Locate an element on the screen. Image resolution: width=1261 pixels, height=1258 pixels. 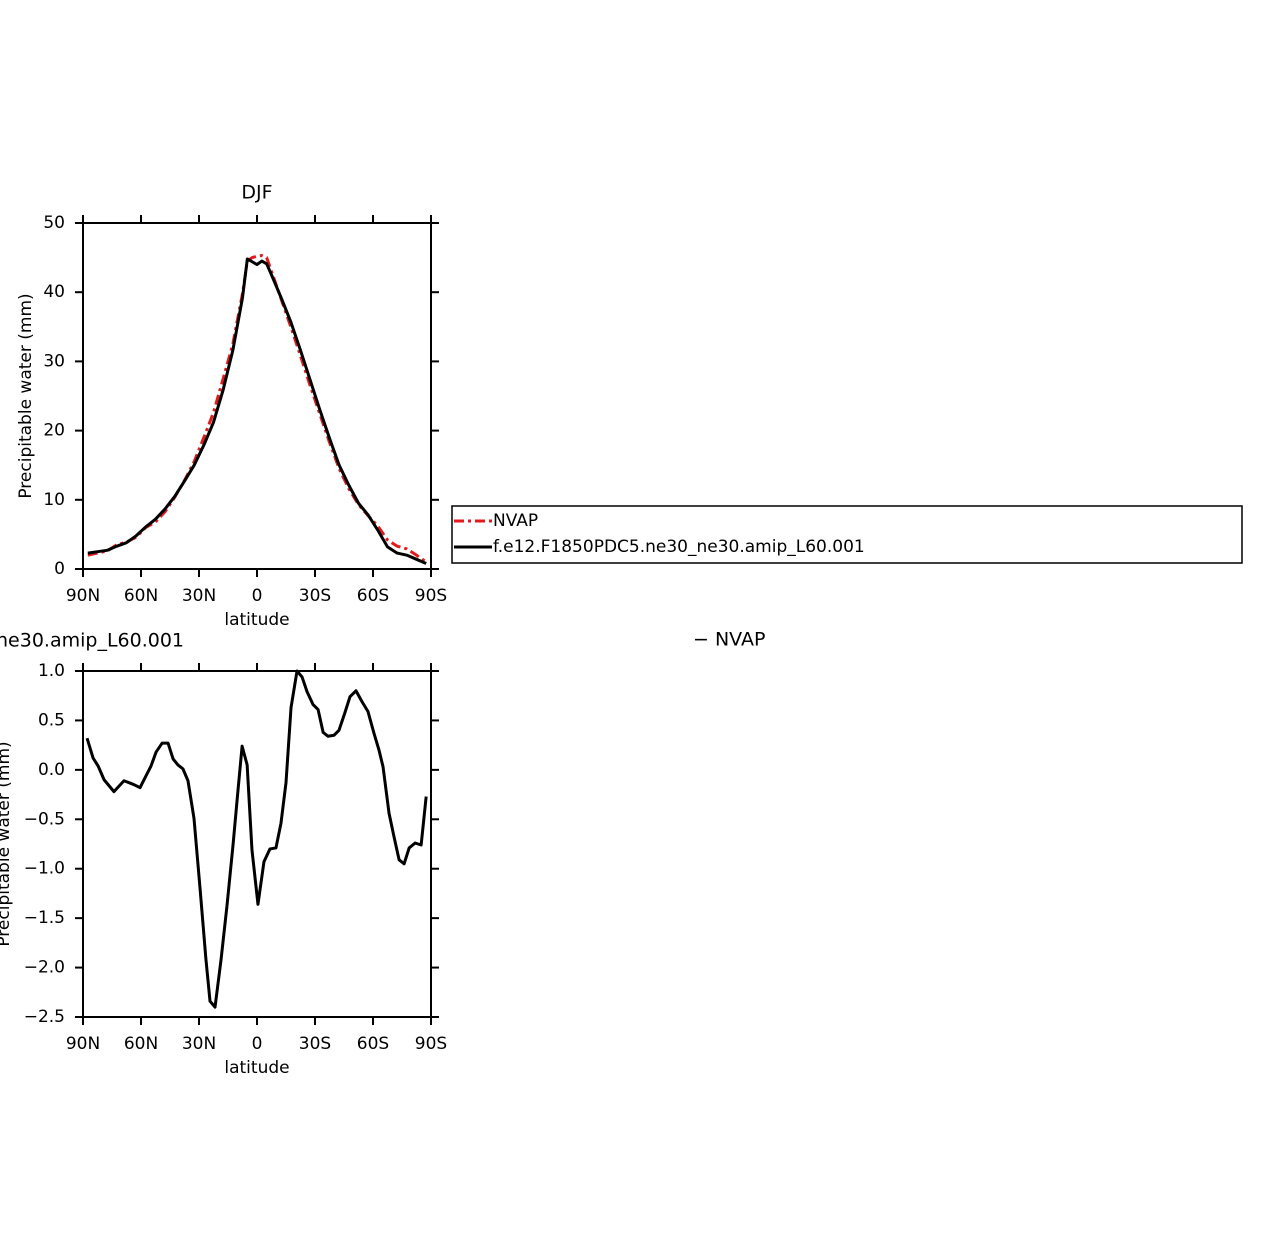
y-tick-label: 30 is located at coordinates (54, 361).